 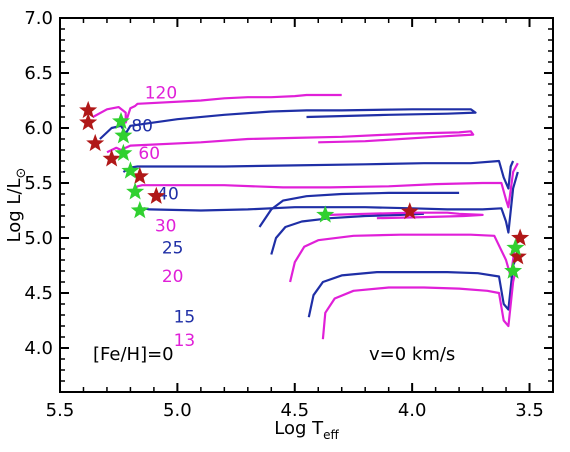 What do you see at coordinates (38, 128) in the screenshot?
I see `y-tick-label: 6.0` at bounding box center [38, 128].